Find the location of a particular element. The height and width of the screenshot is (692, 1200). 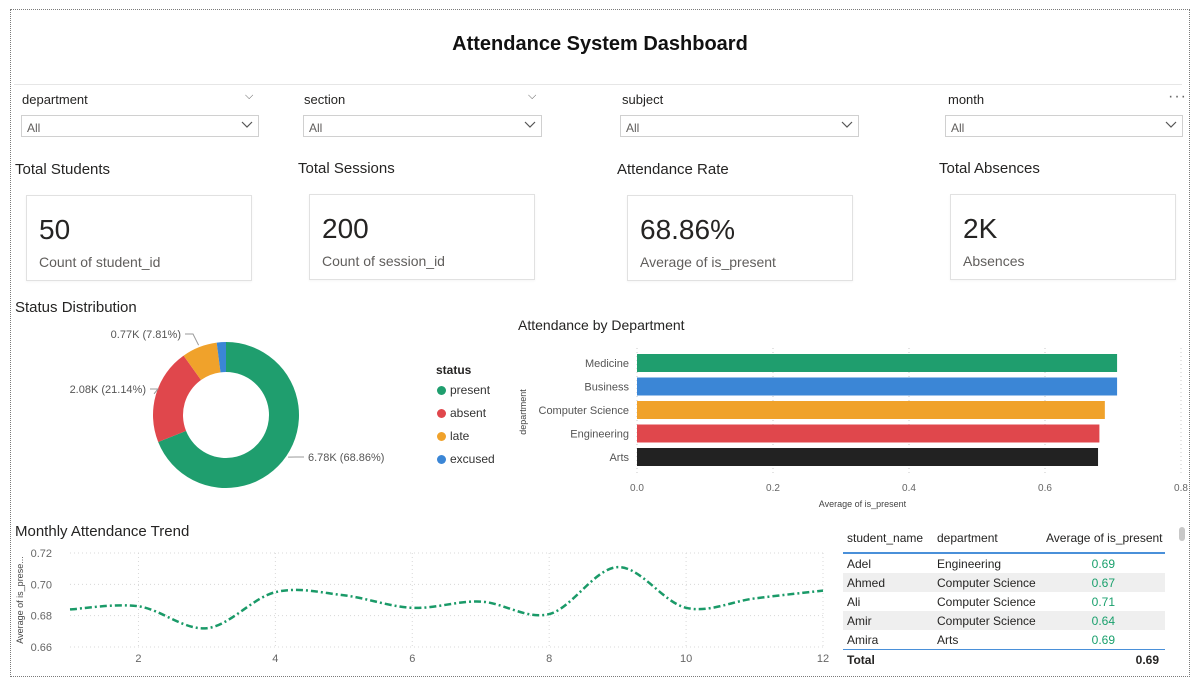

table-row: Amira Arts 0.69 is located at coordinates (1004, 640).